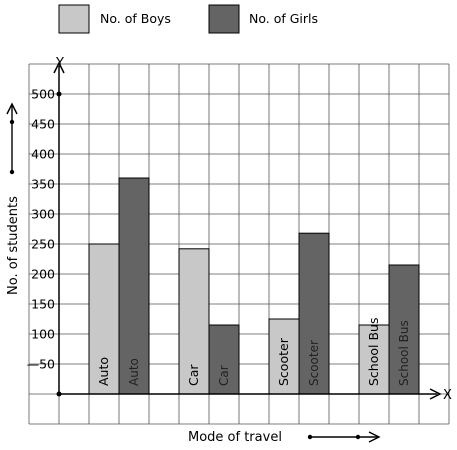 This screenshot has height=450, width=457. I want to click on y-tick-label: 250, so click(43, 244).